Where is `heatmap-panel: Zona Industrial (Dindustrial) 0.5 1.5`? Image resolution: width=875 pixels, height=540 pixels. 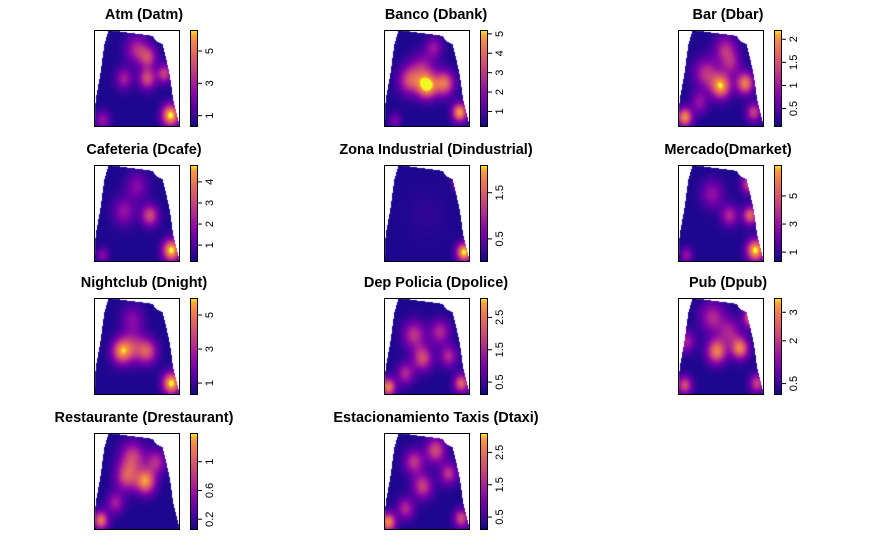
heatmap-panel: Zona Industrial (Dindustrial) 0.5 1.5 is located at coordinates (436, 202).